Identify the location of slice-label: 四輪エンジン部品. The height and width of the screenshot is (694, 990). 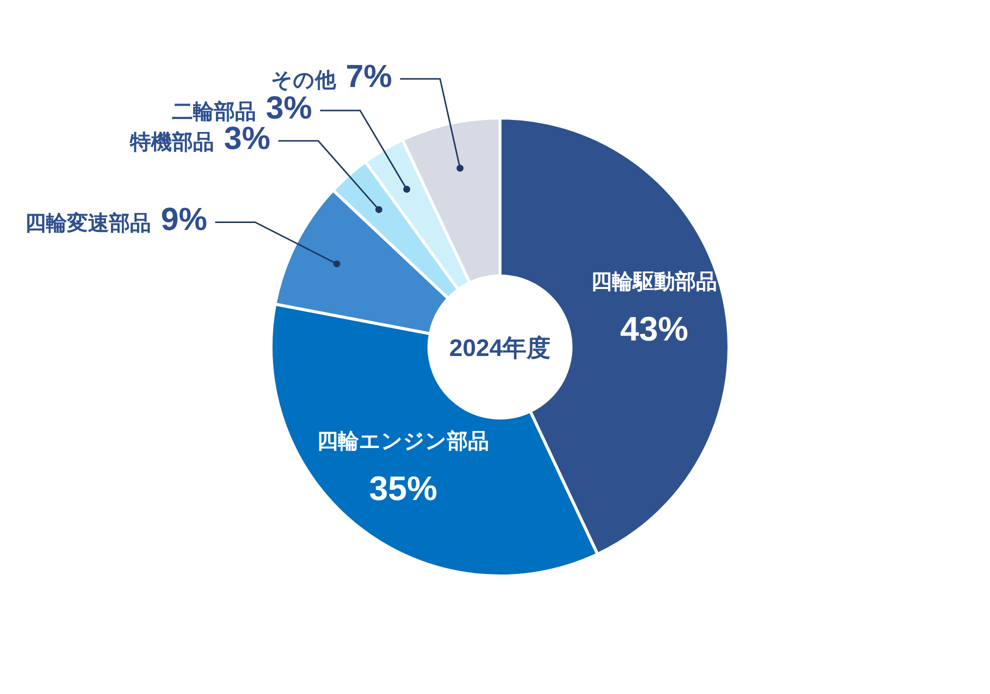
(403, 440).